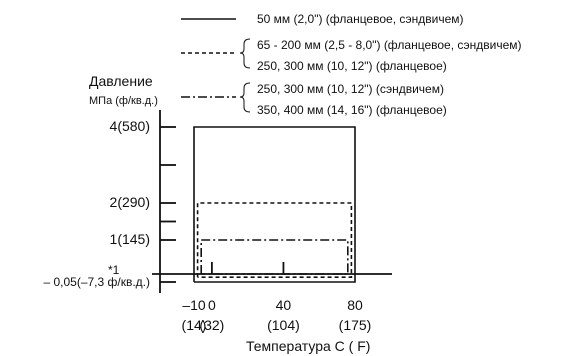  What do you see at coordinates (274, 257) in the screenshot?
I see `series-dashdot-line` at bounding box center [274, 257].